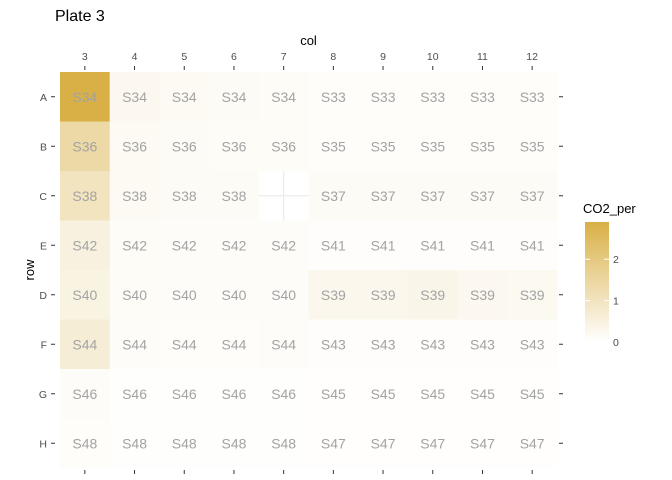  What do you see at coordinates (44, 345) in the screenshot?
I see `y-tick-label: F` at bounding box center [44, 345].